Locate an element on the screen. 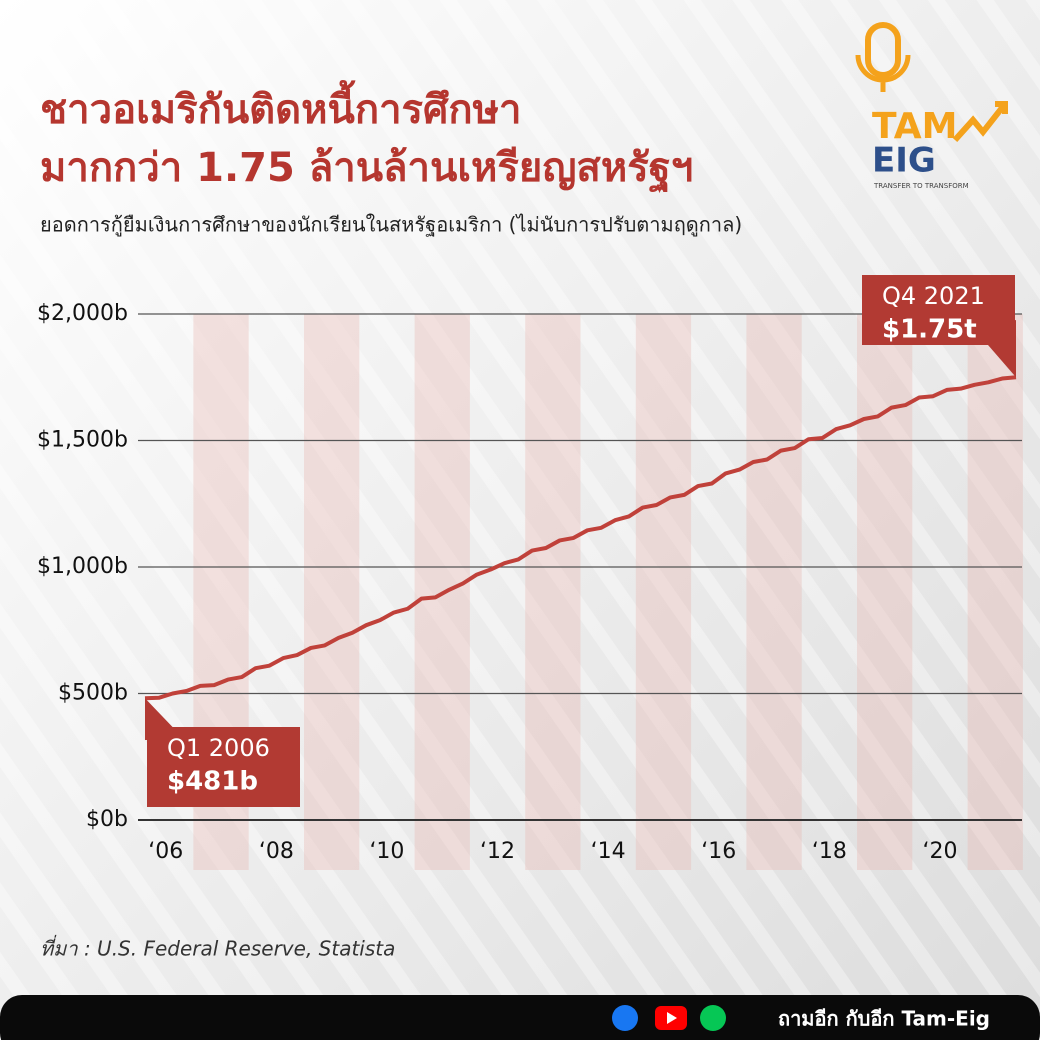 The image size is (1040, 1044). facebook-icon is located at coordinates (625, 1018).